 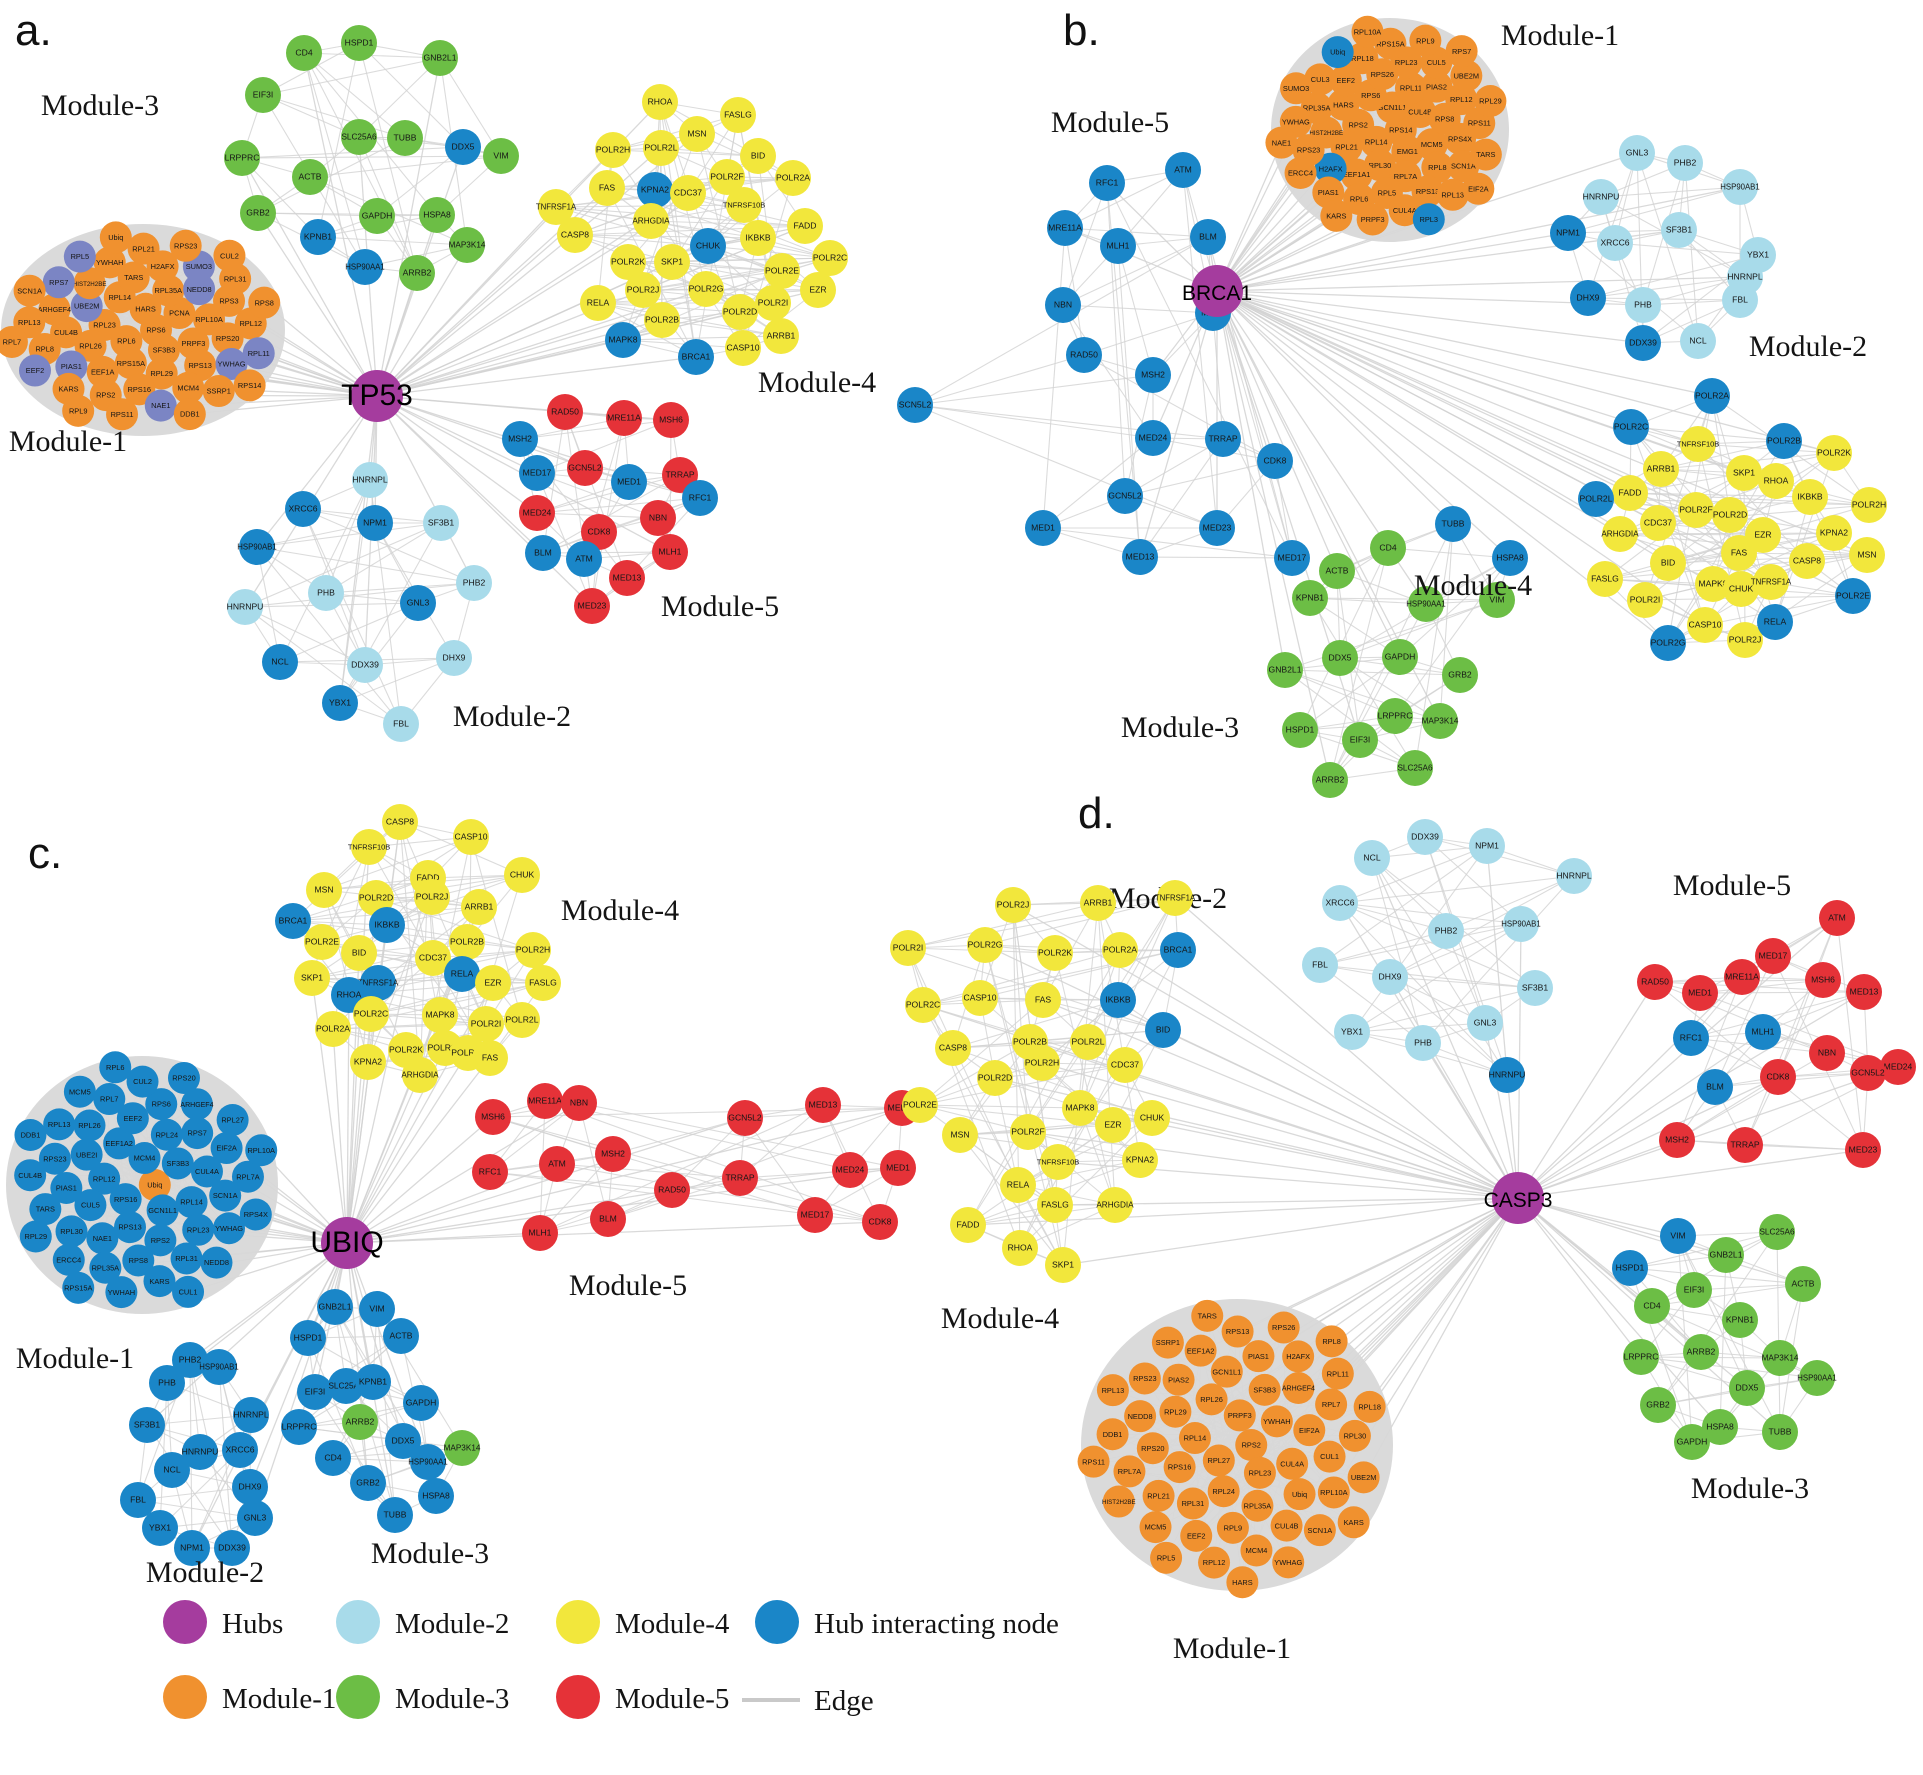 What do you see at coordinates (1167, 1342) in the screenshot?
I see `node-SSRP1: SSRP1` at bounding box center [1167, 1342].